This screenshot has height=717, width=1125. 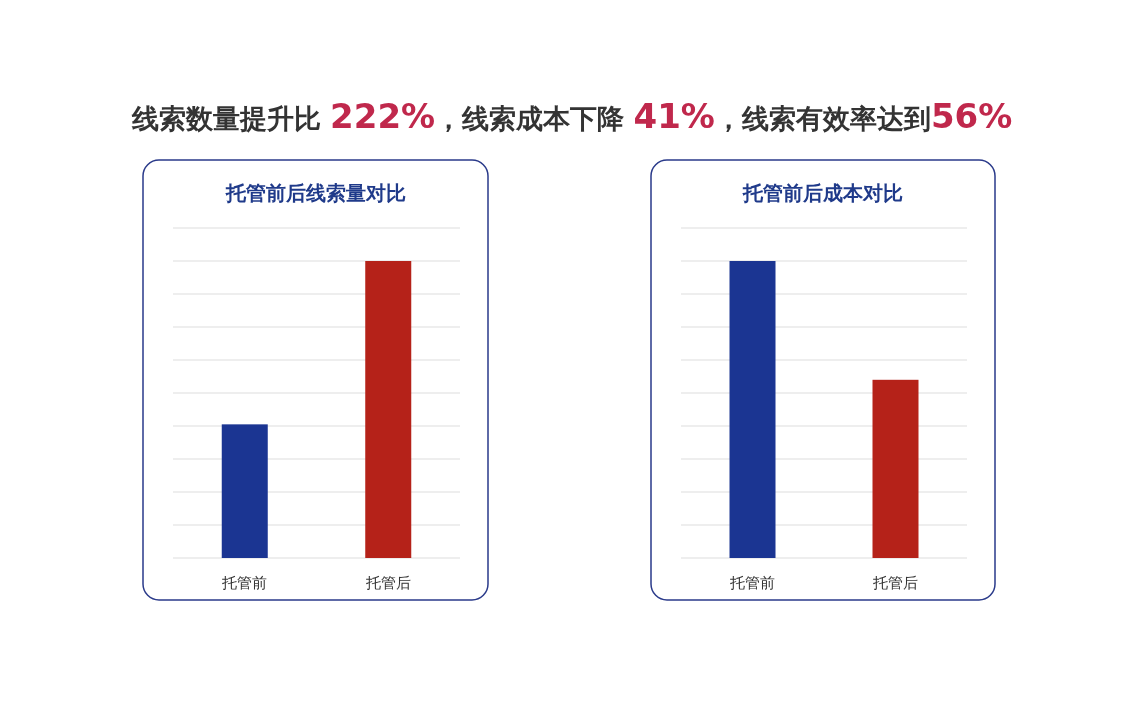 I want to click on chart-title: 托管前后成本对比, so click(x=822, y=193).